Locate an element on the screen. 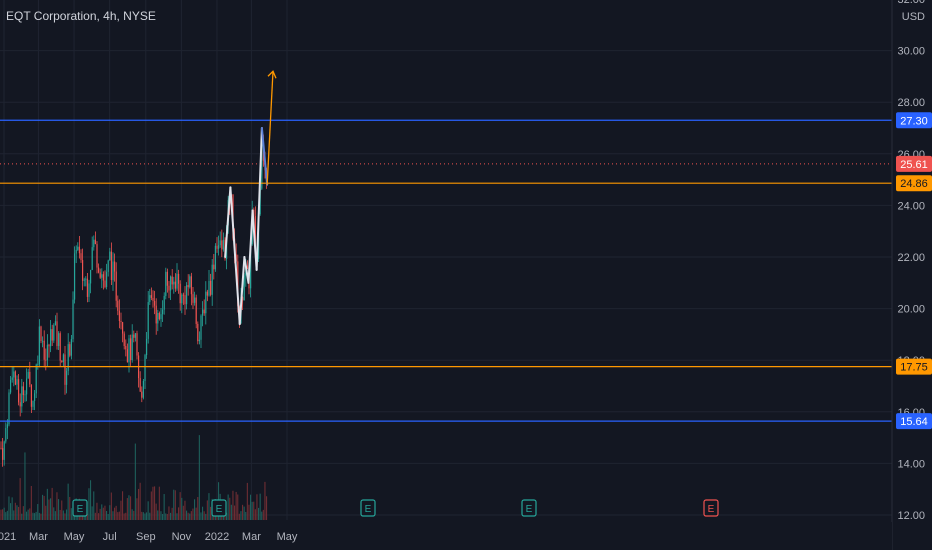 The image size is (932, 550). projection-arrow is located at coordinates (270, 128).